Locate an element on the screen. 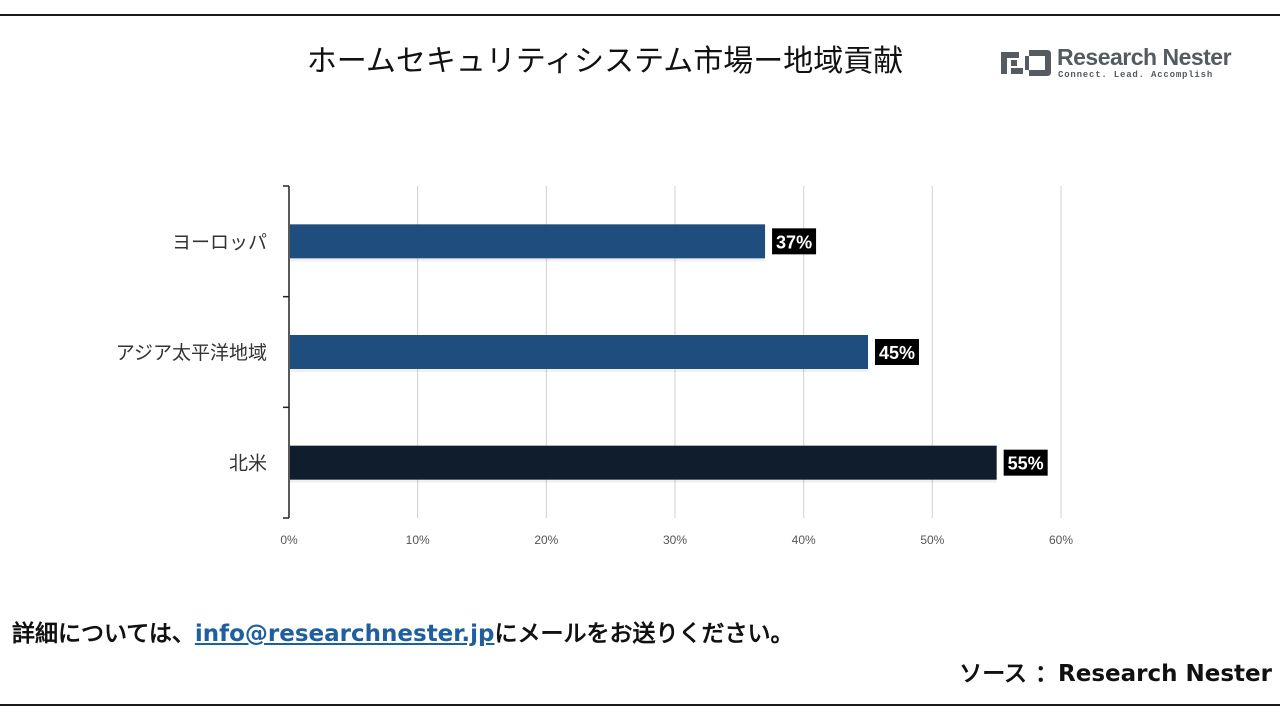 The image size is (1280, 720). x-tick-label: 20% is located at coordinates (546, 540).